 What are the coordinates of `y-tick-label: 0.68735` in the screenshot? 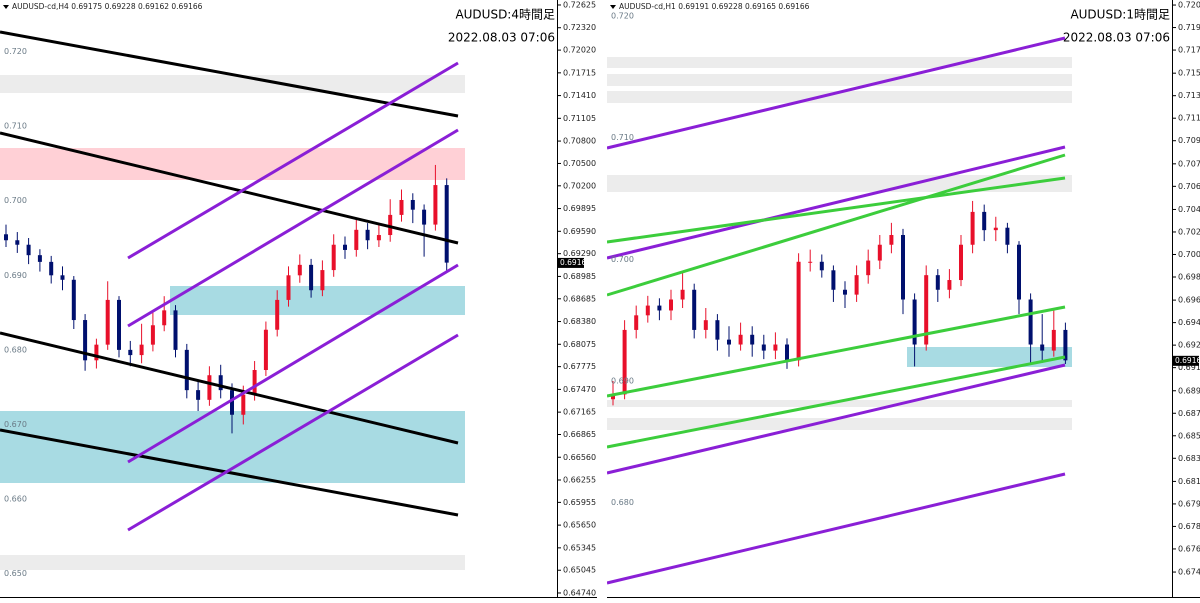 It's located at (1189, 413).